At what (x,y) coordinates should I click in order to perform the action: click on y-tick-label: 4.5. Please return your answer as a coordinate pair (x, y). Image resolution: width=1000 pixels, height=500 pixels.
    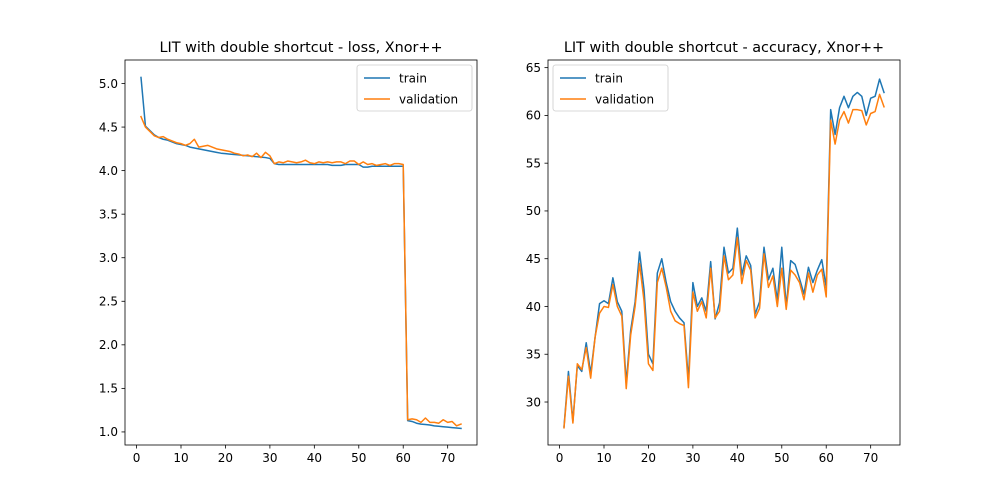
    Looking at the image, I should click on (108, 127).